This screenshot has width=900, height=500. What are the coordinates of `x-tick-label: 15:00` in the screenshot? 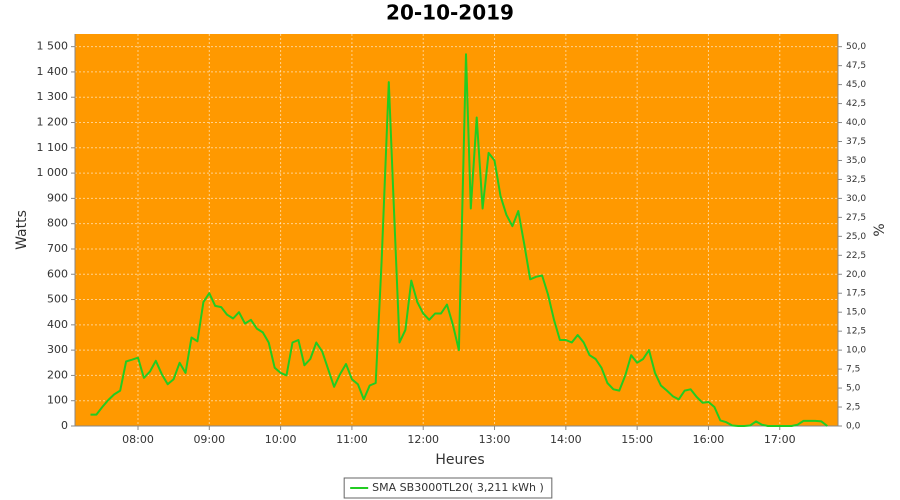 It's located at (637, 439).